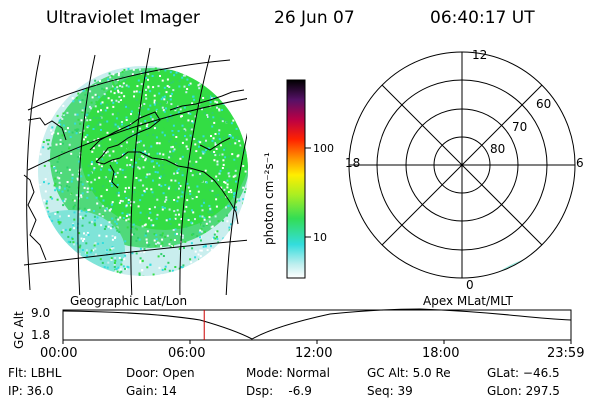 Image resolution: width=600 pixels, height=400 pixels. I want to click on info-ip: IP: 36.0, so click(31, 391).